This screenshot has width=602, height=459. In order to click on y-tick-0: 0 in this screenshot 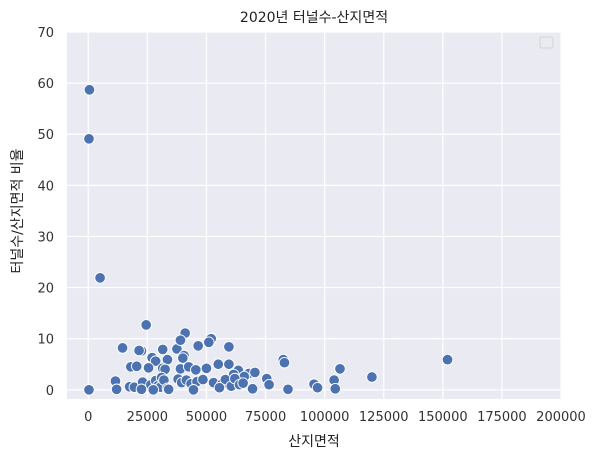, I will do `click(50, 391)`.